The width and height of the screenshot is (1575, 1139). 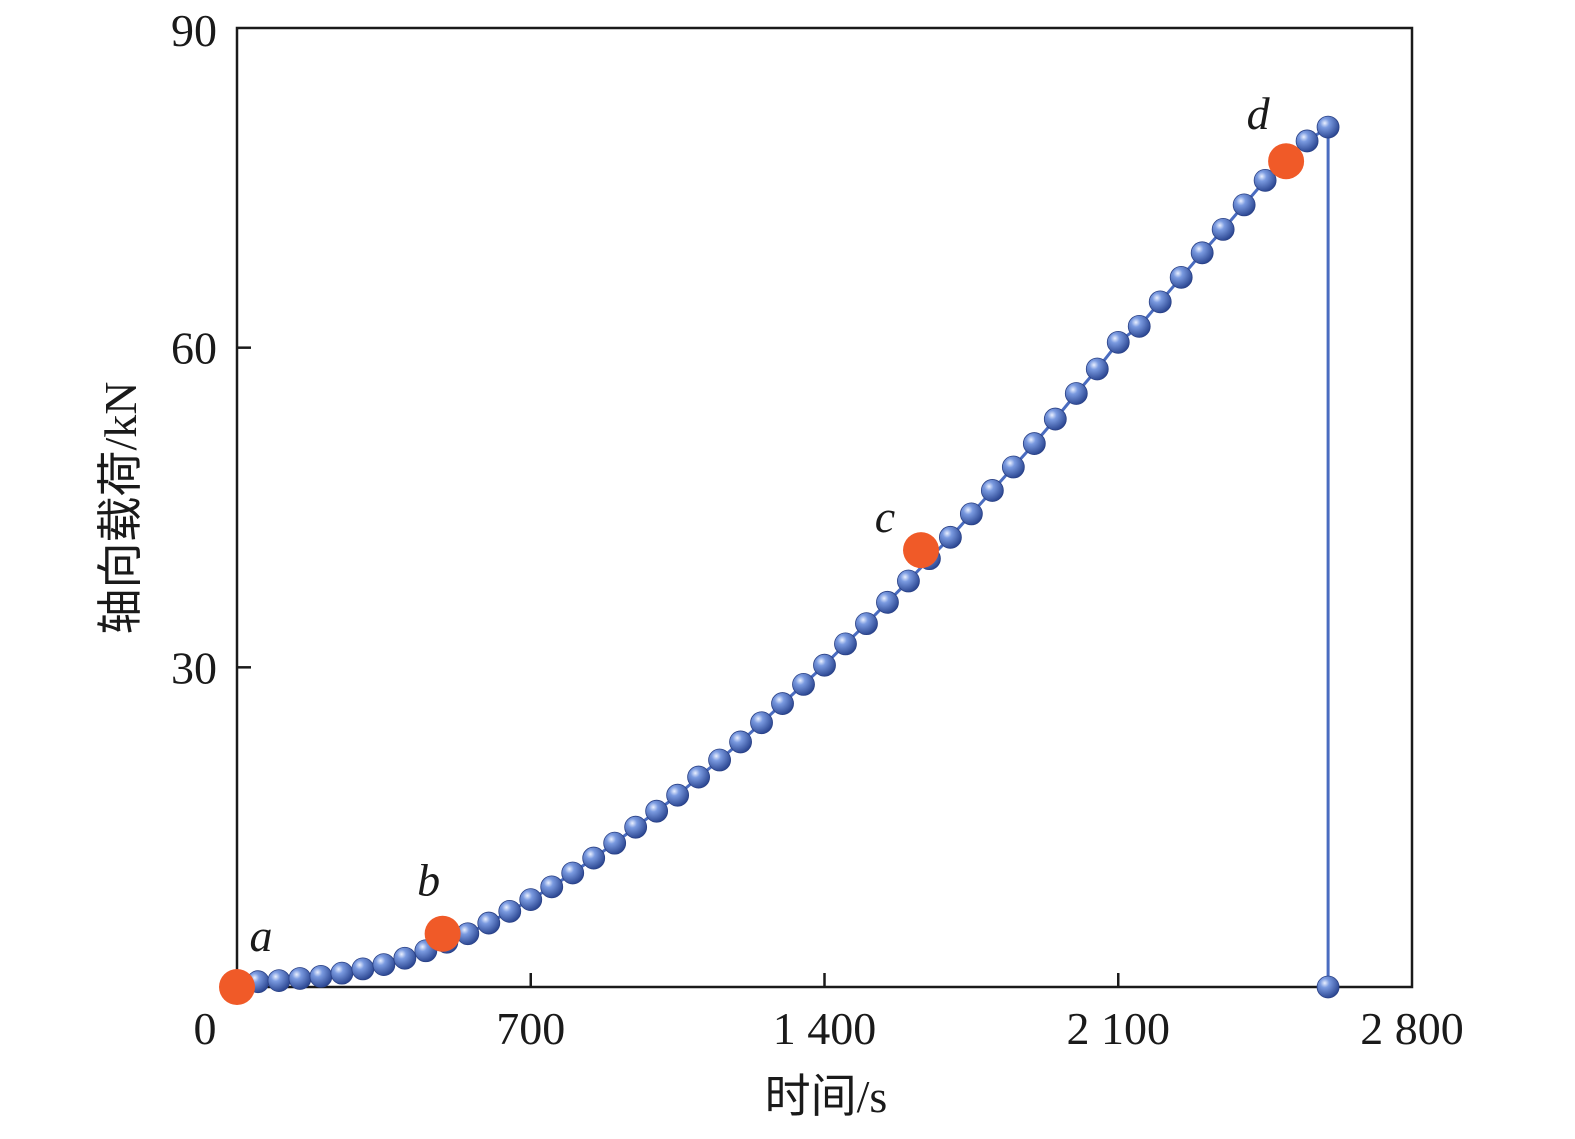 What do you see at coordinates (442, 933) in the screenshot?
I see `highlight-point-b` at bounding box center [442, 933].